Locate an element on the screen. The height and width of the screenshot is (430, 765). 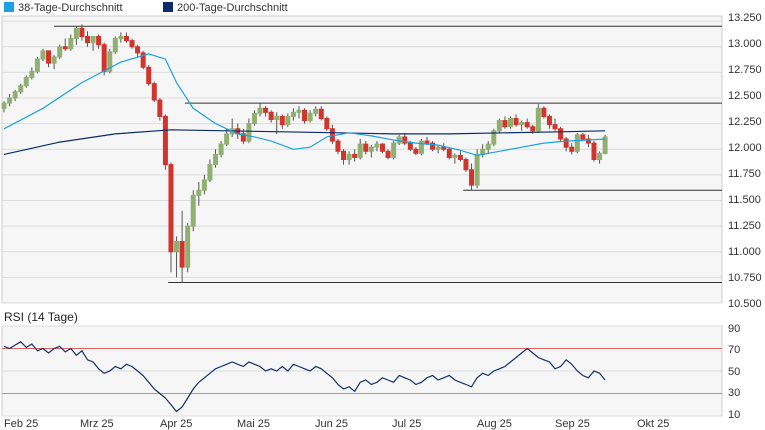
x-tick-label: Mai 25 is located at coordinates (253, 424).